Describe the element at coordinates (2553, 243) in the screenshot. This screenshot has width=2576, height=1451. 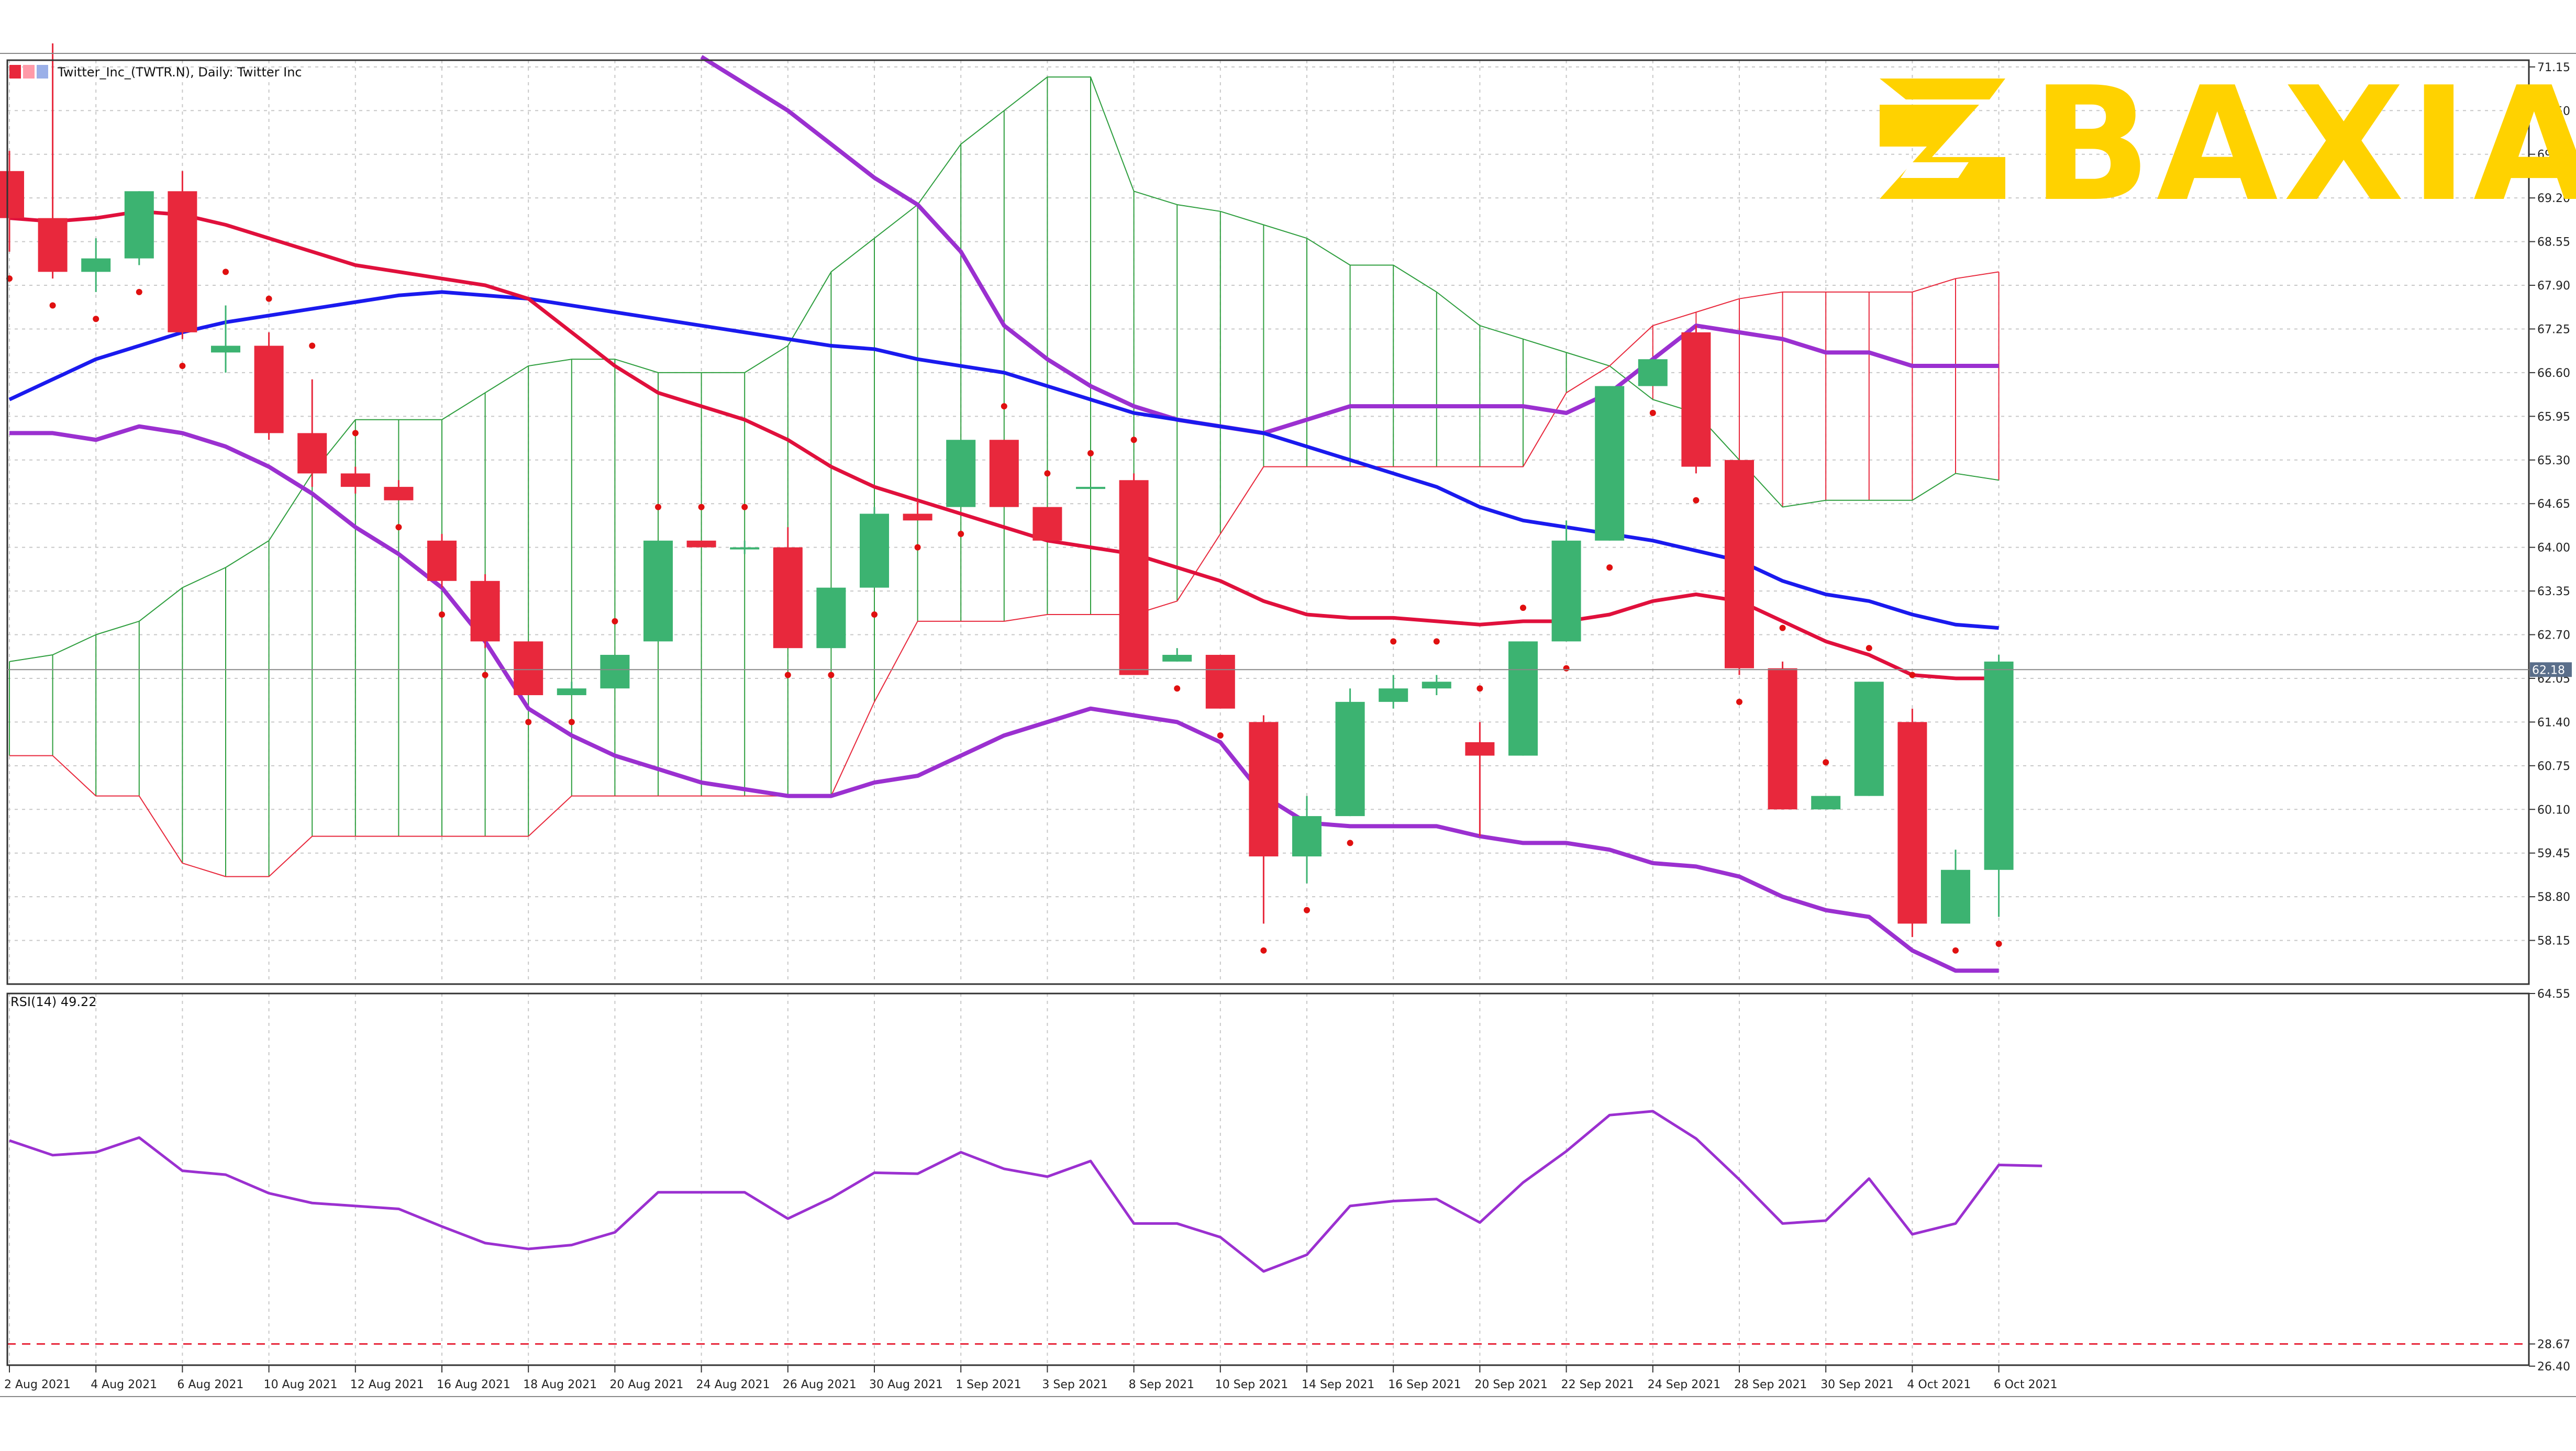
I see `y-tick-label: 68.55` at that location.